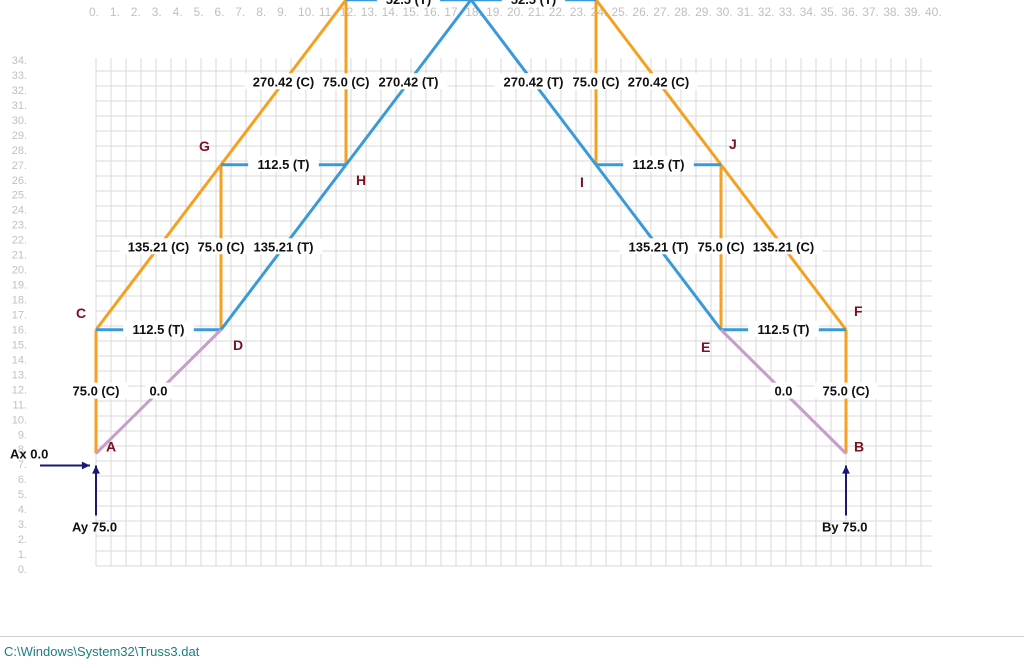 Image resolution: width=1024 pixels, height=669 pixels. Describe the element at coordinates (136, 12) in the screenshot. I see `column-label: 2.` at that location.